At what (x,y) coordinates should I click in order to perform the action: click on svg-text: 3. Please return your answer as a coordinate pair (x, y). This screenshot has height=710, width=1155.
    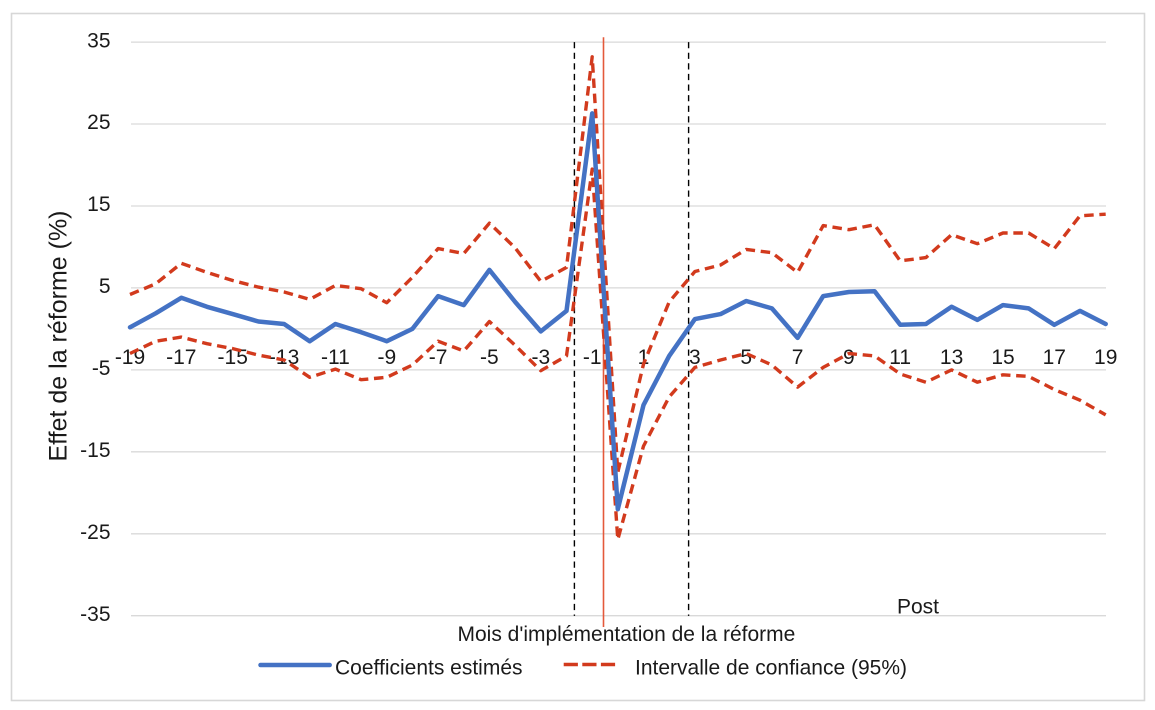
    Looking at the image, I should click on (695, 357).